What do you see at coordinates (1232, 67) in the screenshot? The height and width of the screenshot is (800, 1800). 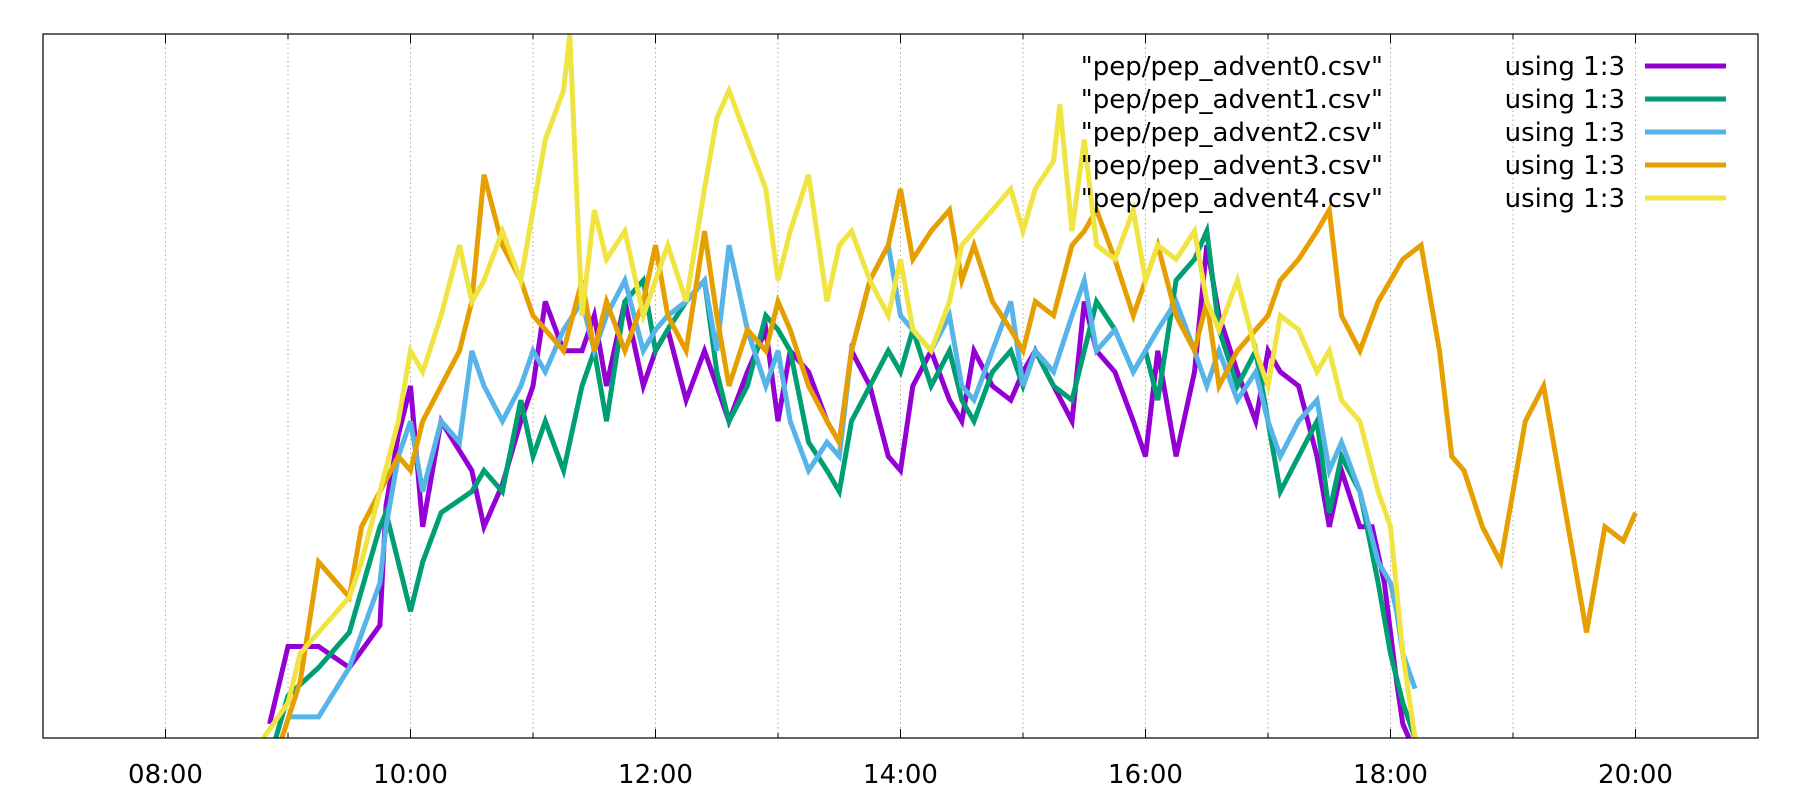 I see `legend-entry-name: "pep/pep_advent0.csv"` at bounding box center [1232, 67].